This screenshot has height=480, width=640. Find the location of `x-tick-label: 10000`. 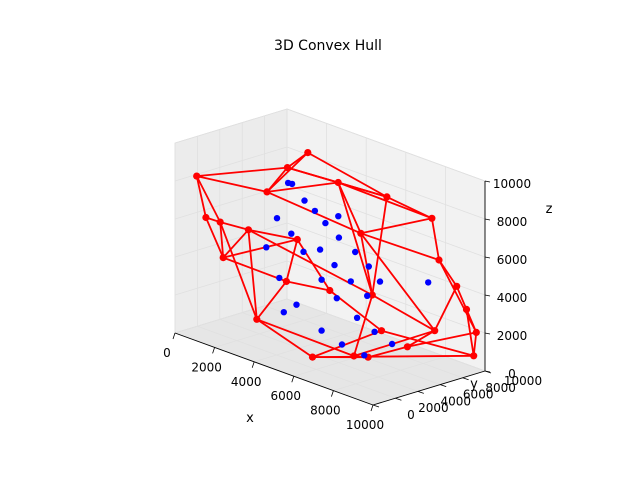

x-tick-label: 10000 is located at coordinates (365, 425).